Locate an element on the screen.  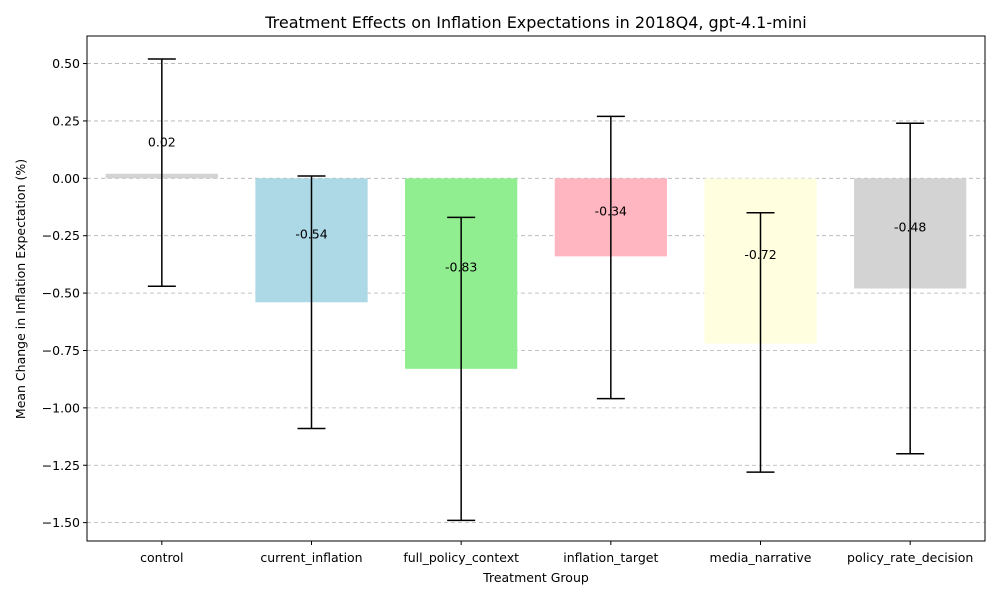
bar-value-label: -0.34 is located at coordinates (611, 210).